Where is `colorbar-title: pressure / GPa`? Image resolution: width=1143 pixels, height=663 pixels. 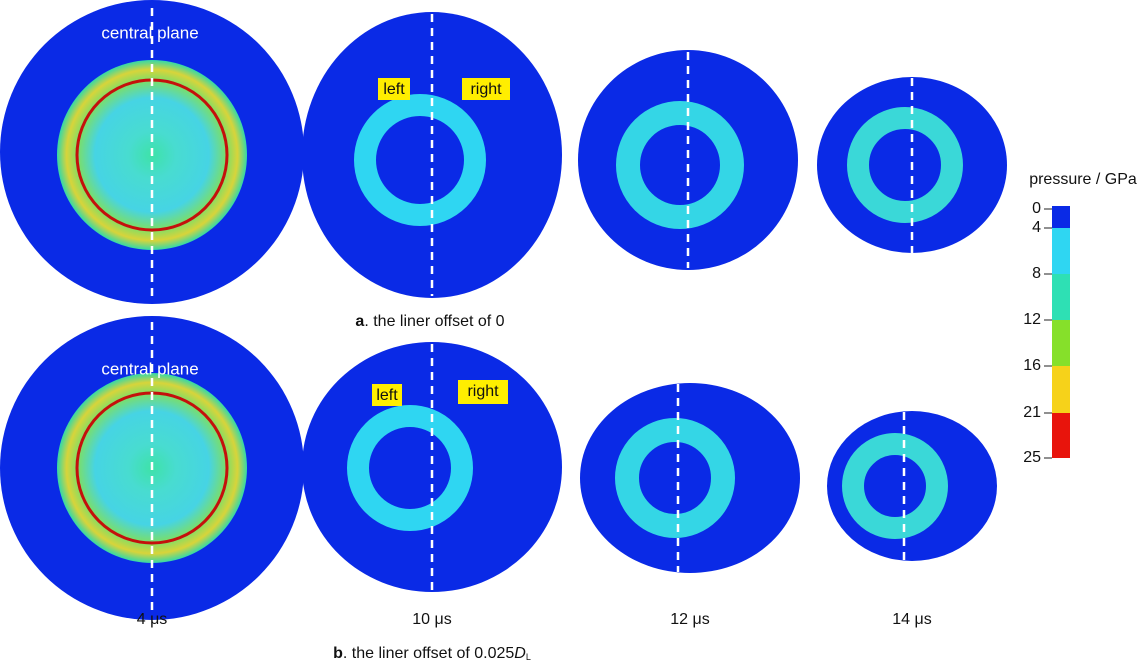
colorbar-title: pressure / GPa is located at coordinates (1083, 179).